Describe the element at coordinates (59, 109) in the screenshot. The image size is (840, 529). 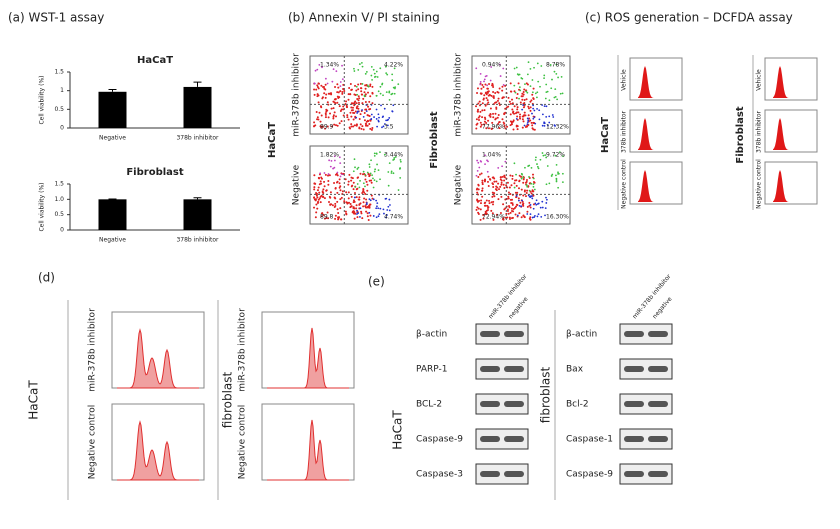
I see `y-tick-label: 0.5` at that location.